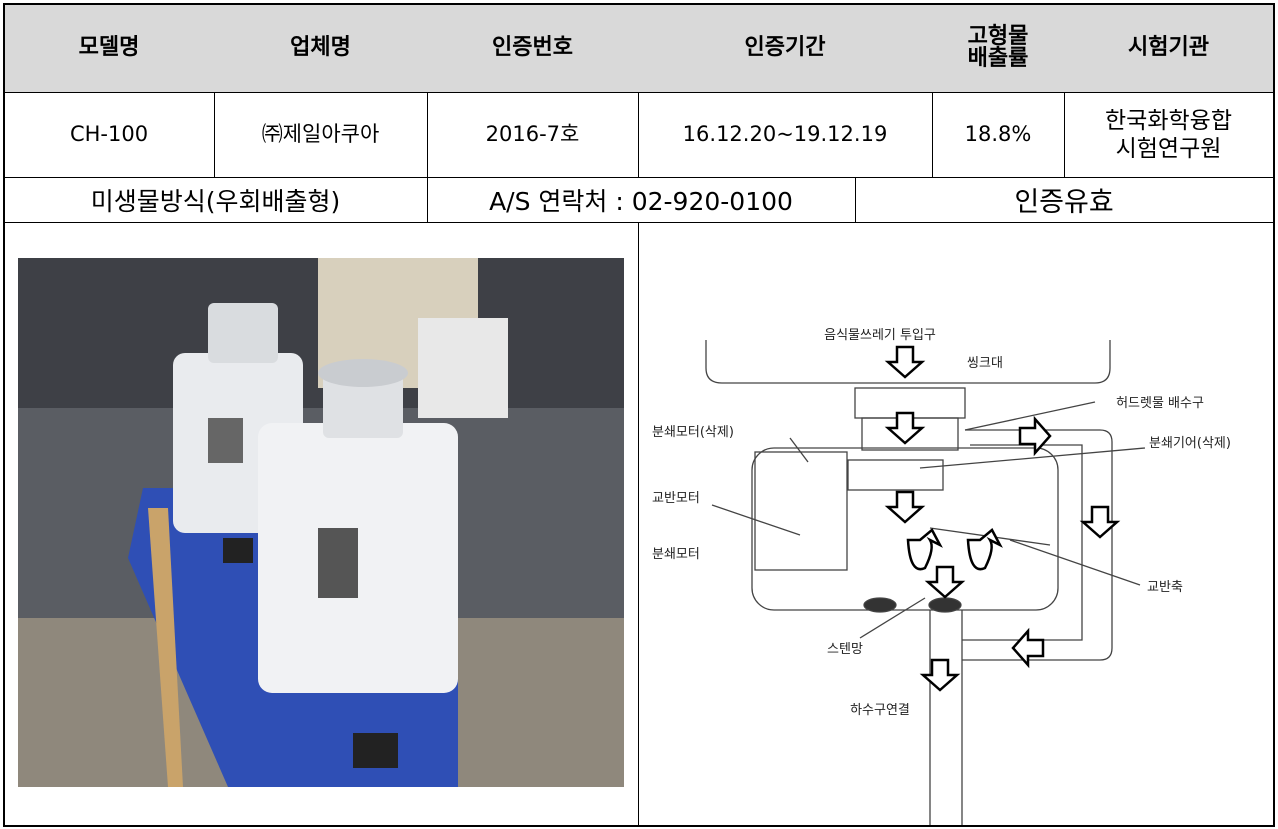 This screenshot has width=1278, height=829. I want to click on diagram-label: 교반모터, so click(676, 498).